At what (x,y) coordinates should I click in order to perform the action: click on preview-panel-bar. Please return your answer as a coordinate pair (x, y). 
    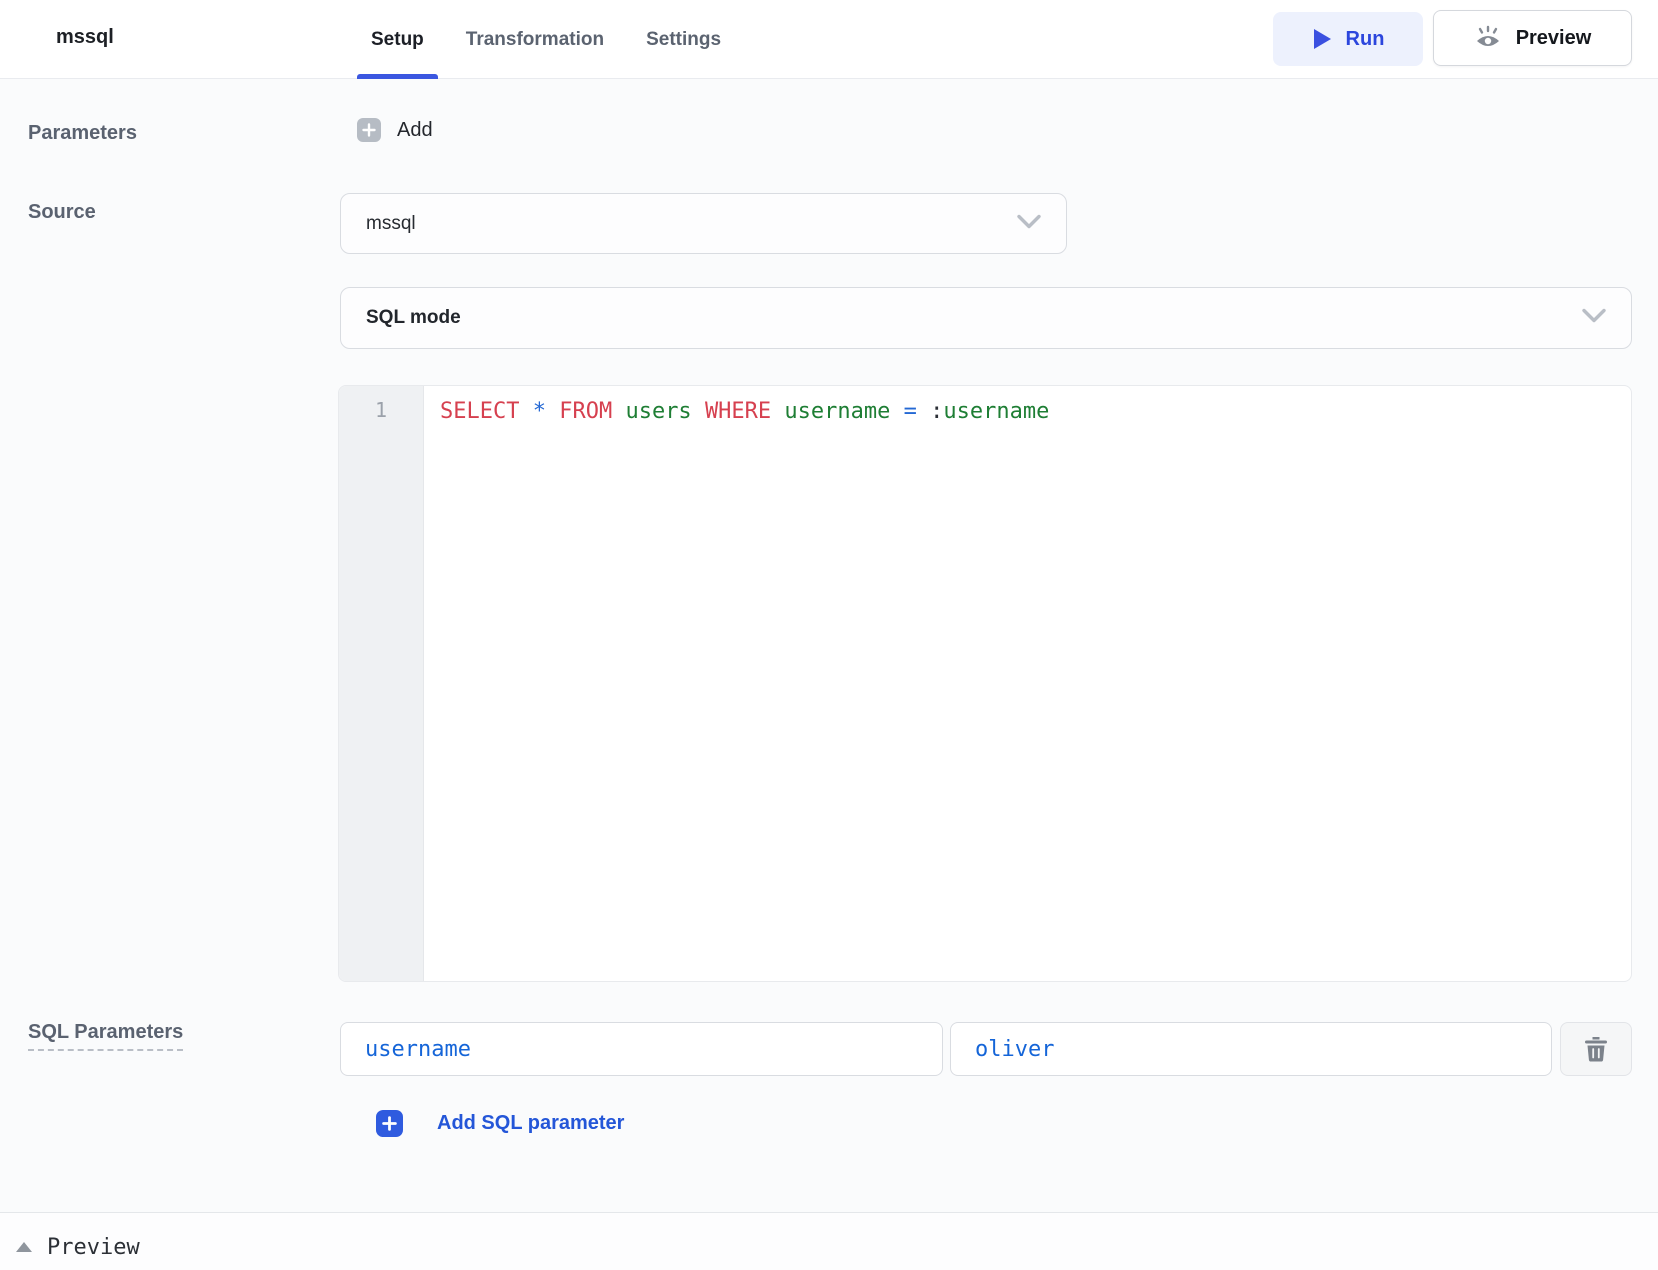
    Looking at the image, I should click on (829, 1241).